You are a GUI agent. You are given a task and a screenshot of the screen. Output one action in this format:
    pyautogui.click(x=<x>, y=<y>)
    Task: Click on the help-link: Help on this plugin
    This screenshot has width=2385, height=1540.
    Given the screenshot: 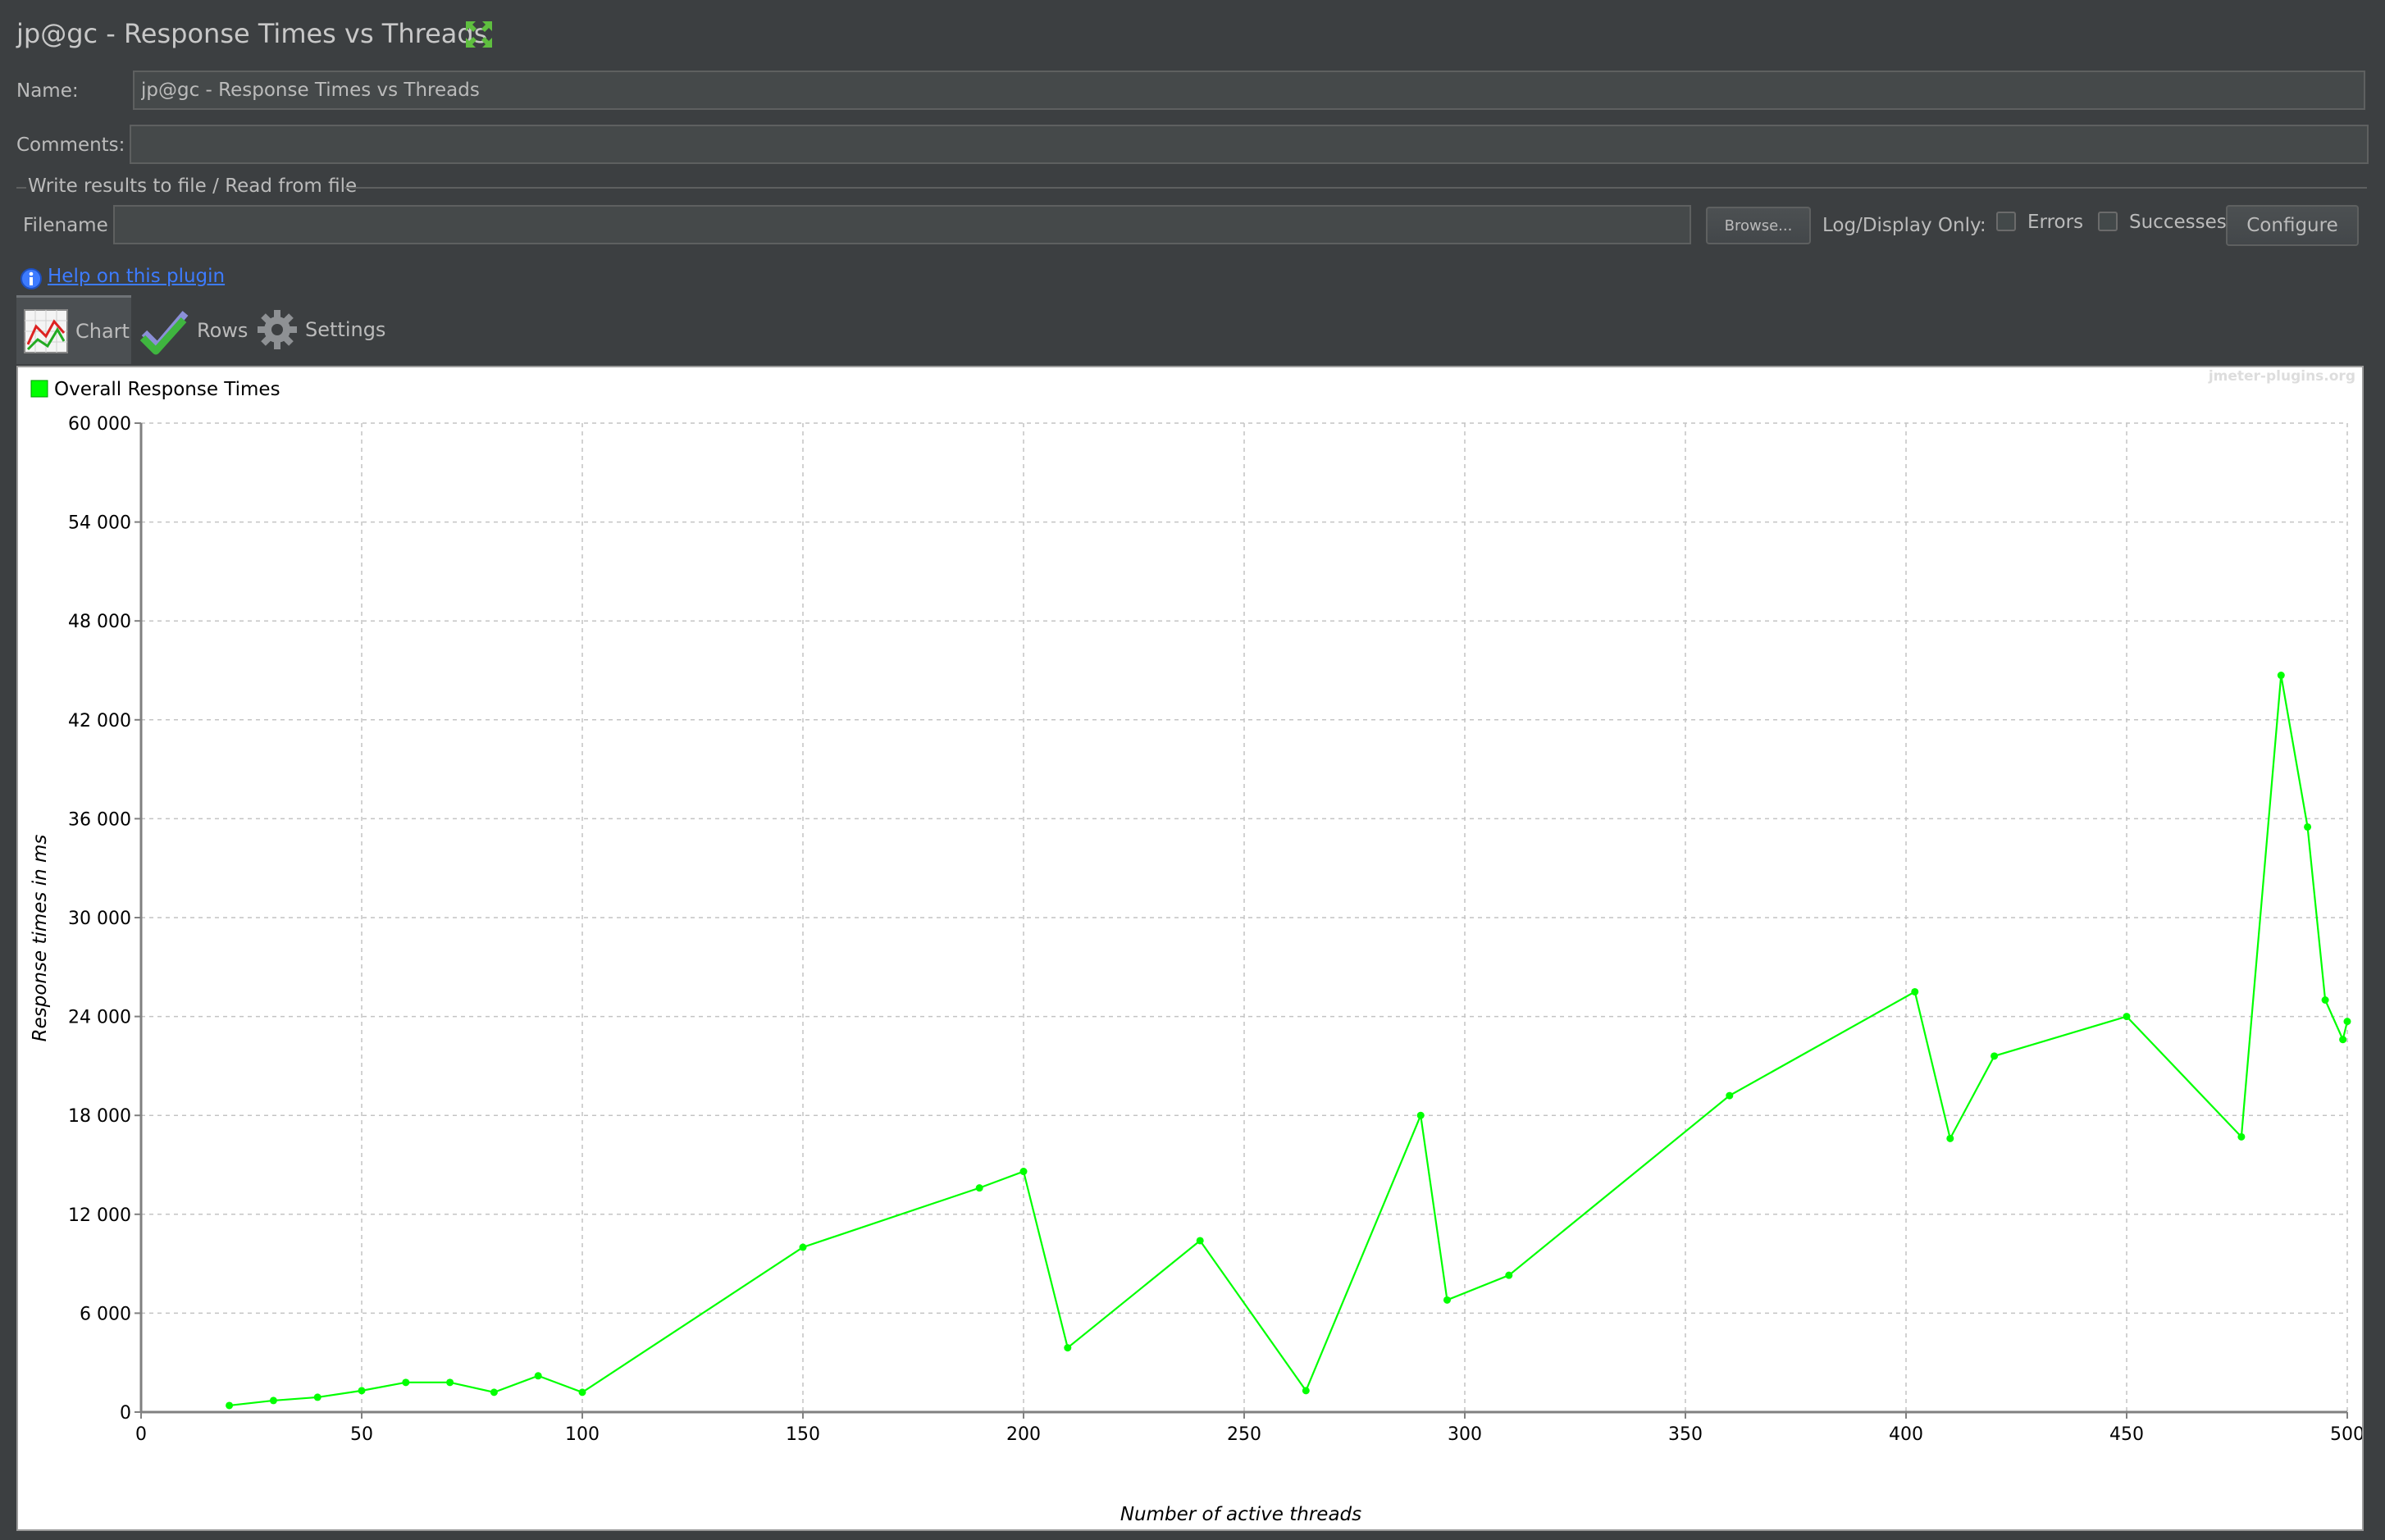 What is the action you would take?
    pyautogui.click(x=137, y=276)
    